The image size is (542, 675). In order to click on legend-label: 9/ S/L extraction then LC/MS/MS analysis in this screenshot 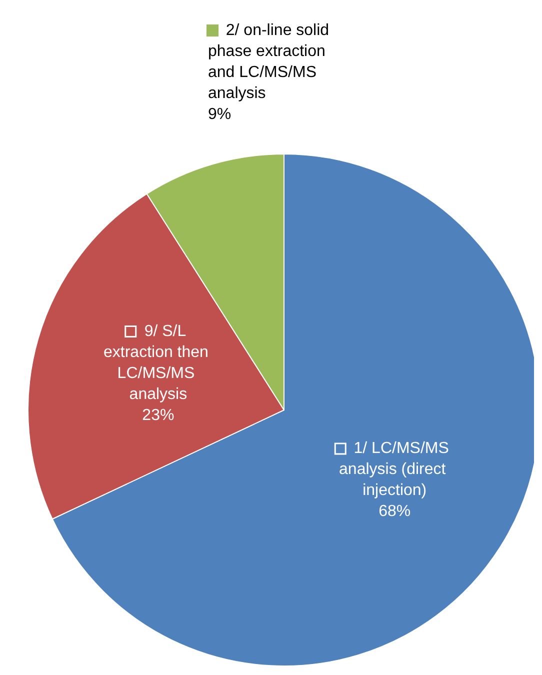, I will do `click(158, 362)`.